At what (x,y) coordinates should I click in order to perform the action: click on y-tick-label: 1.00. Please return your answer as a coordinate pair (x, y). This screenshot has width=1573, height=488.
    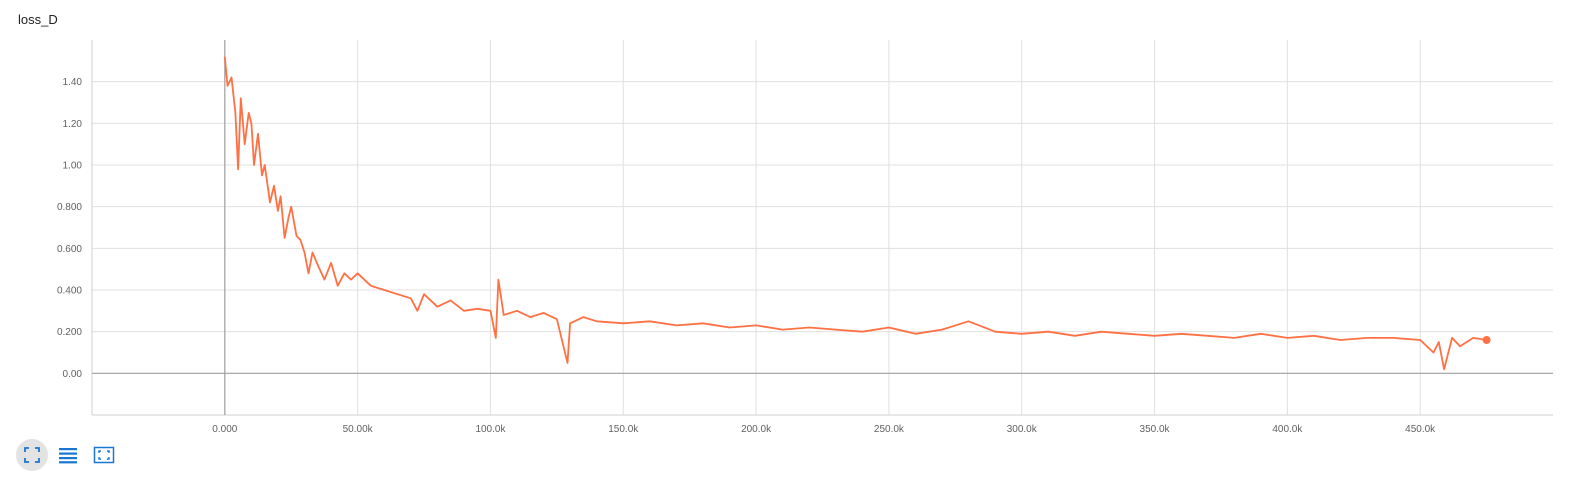
    Looking at the image, I should click on (73, 166).